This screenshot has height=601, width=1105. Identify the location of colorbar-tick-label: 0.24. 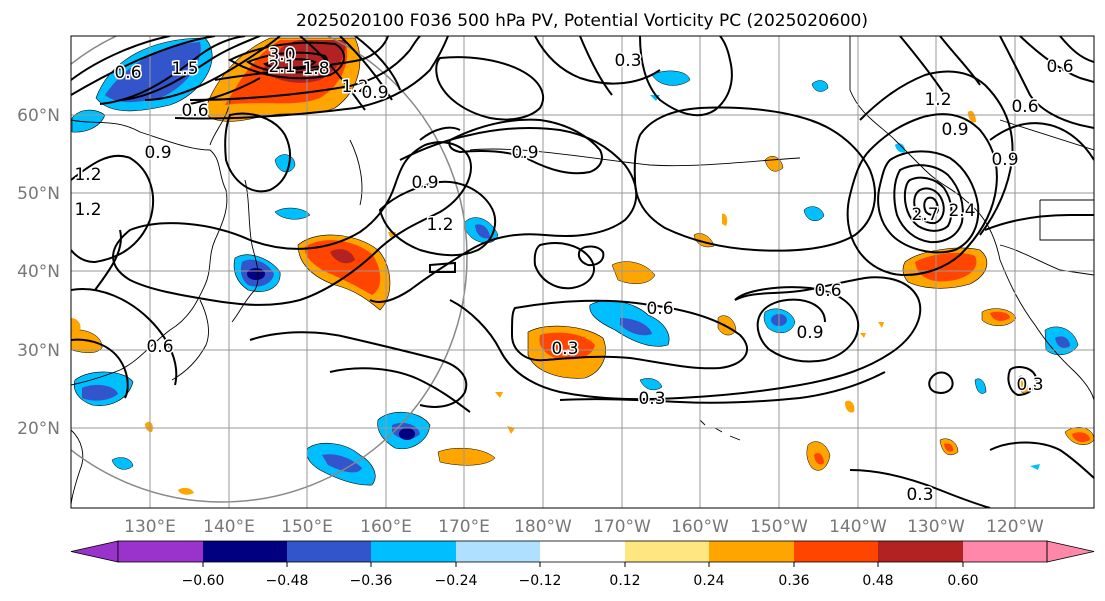
(708, 581).